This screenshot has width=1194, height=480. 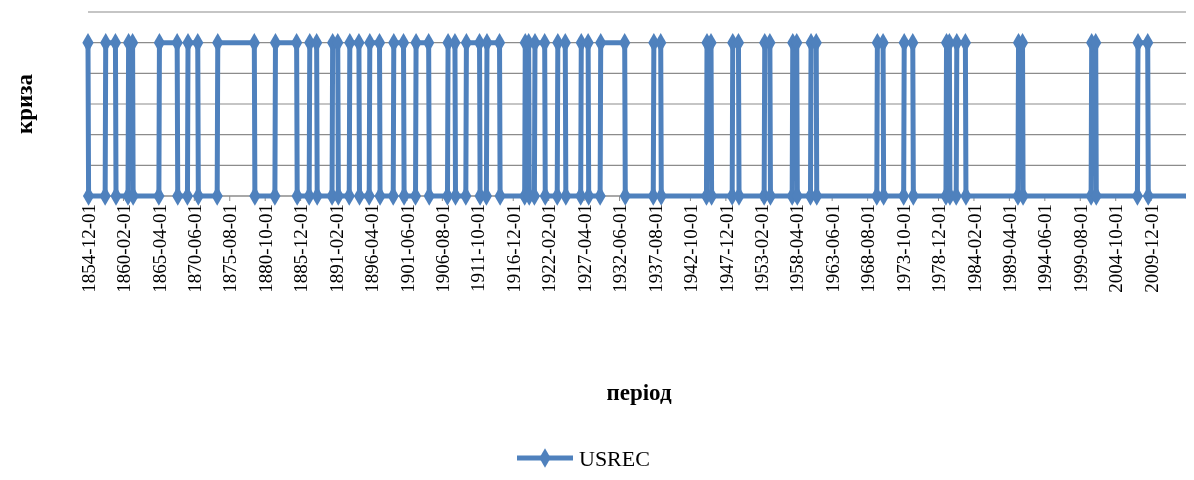 What do you see at coordinates (726, 248) in the screenshot?
I see `x-tick-label: 1947-12-01` at bounding box center [726, 248].